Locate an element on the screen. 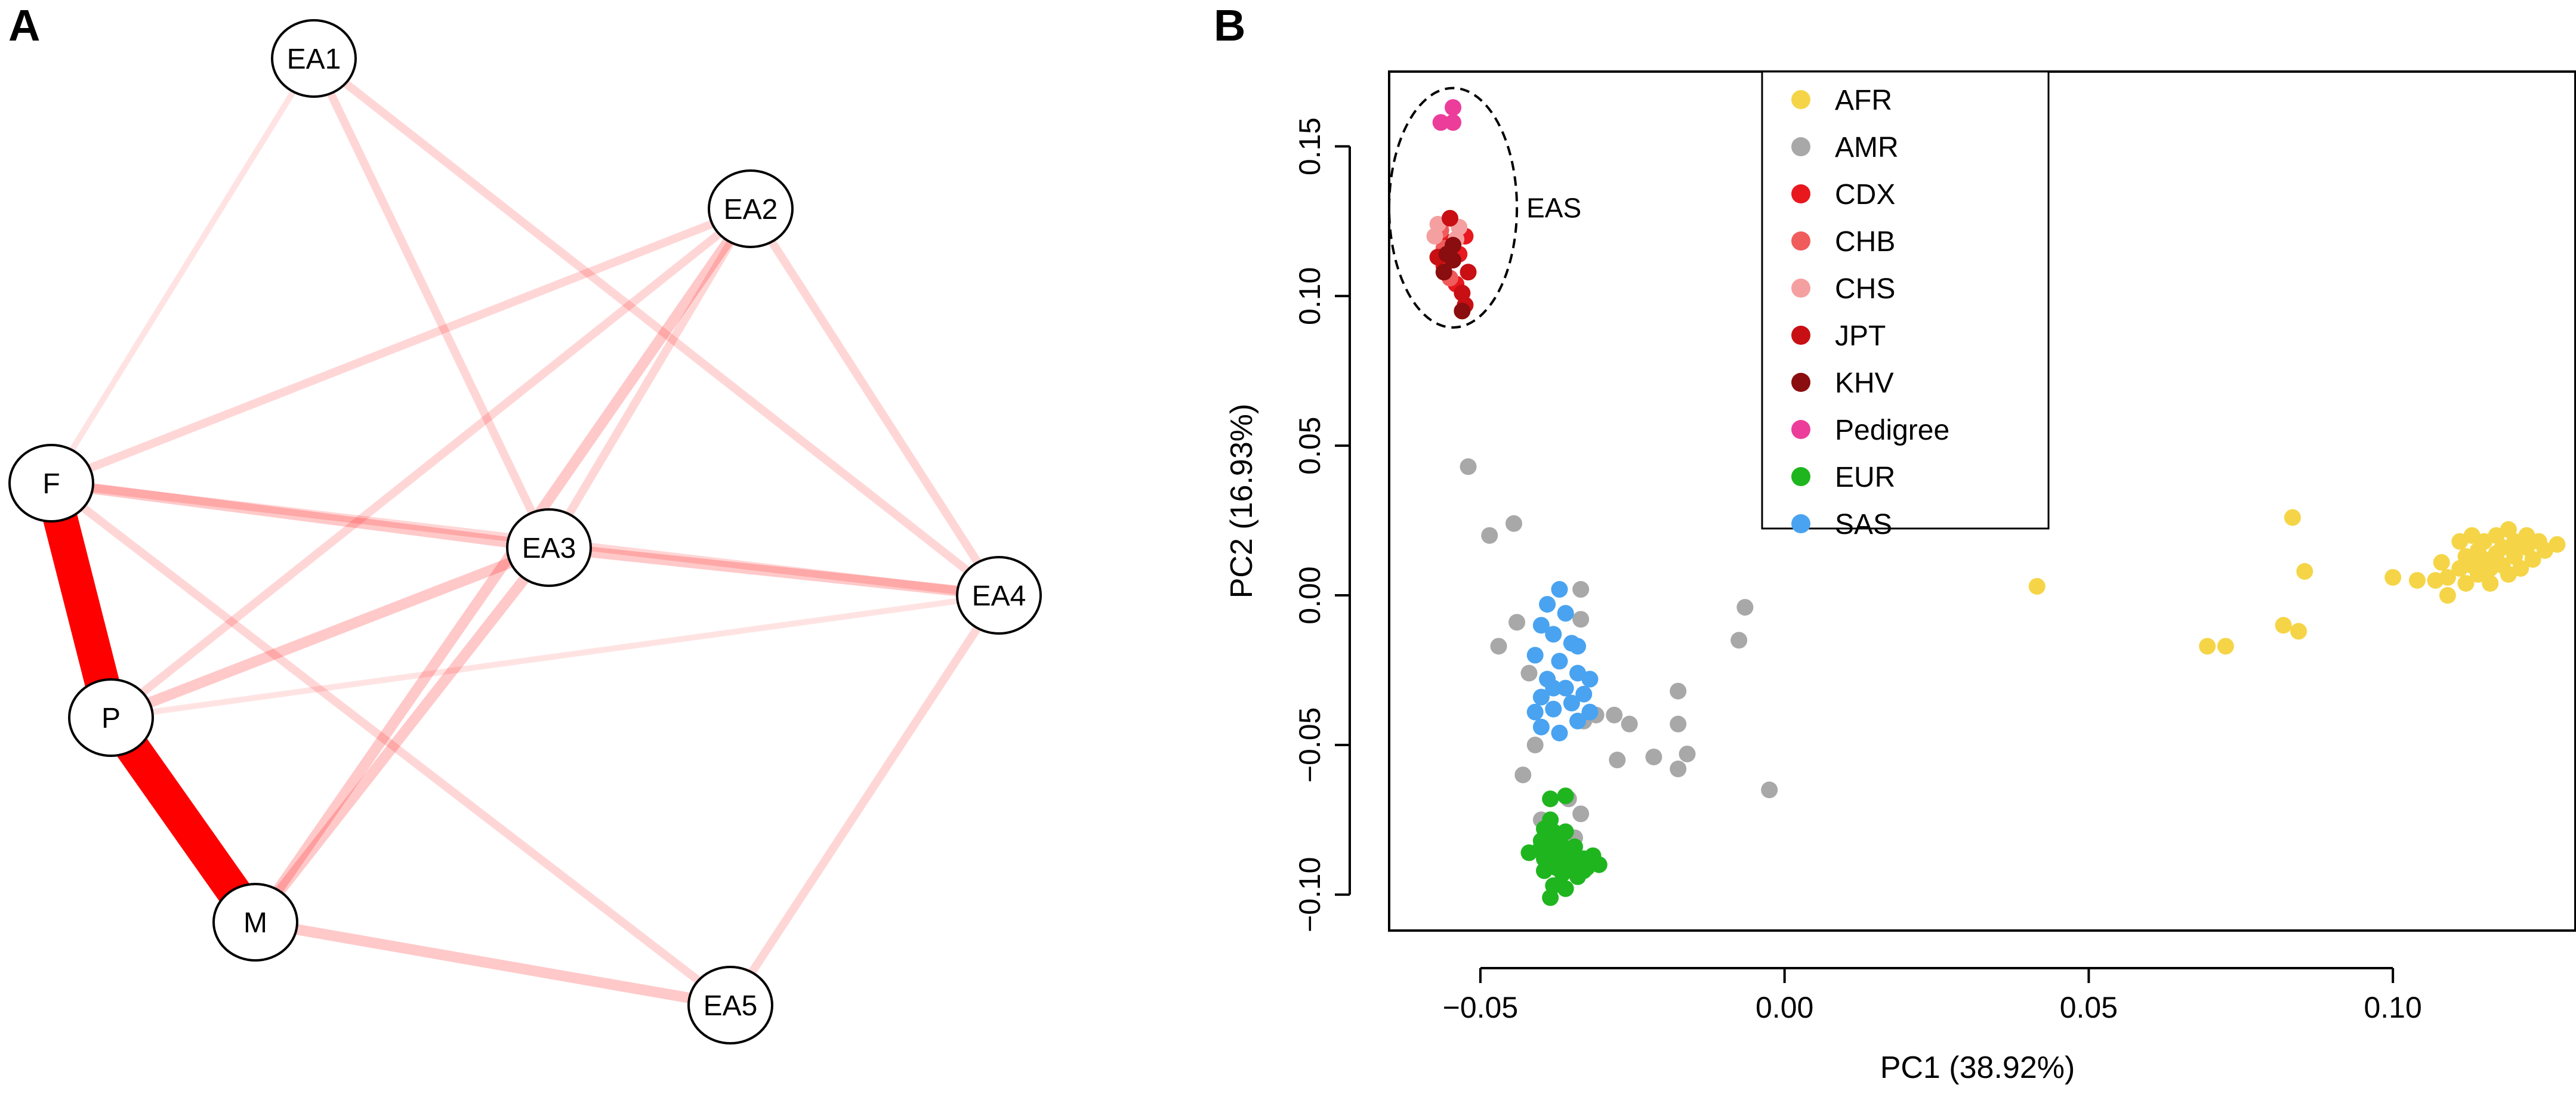 Image resolution: width=2576 pixels, height=1094 pixels. y-tick-label: −0.05 is located at coordinates (1310, 745).